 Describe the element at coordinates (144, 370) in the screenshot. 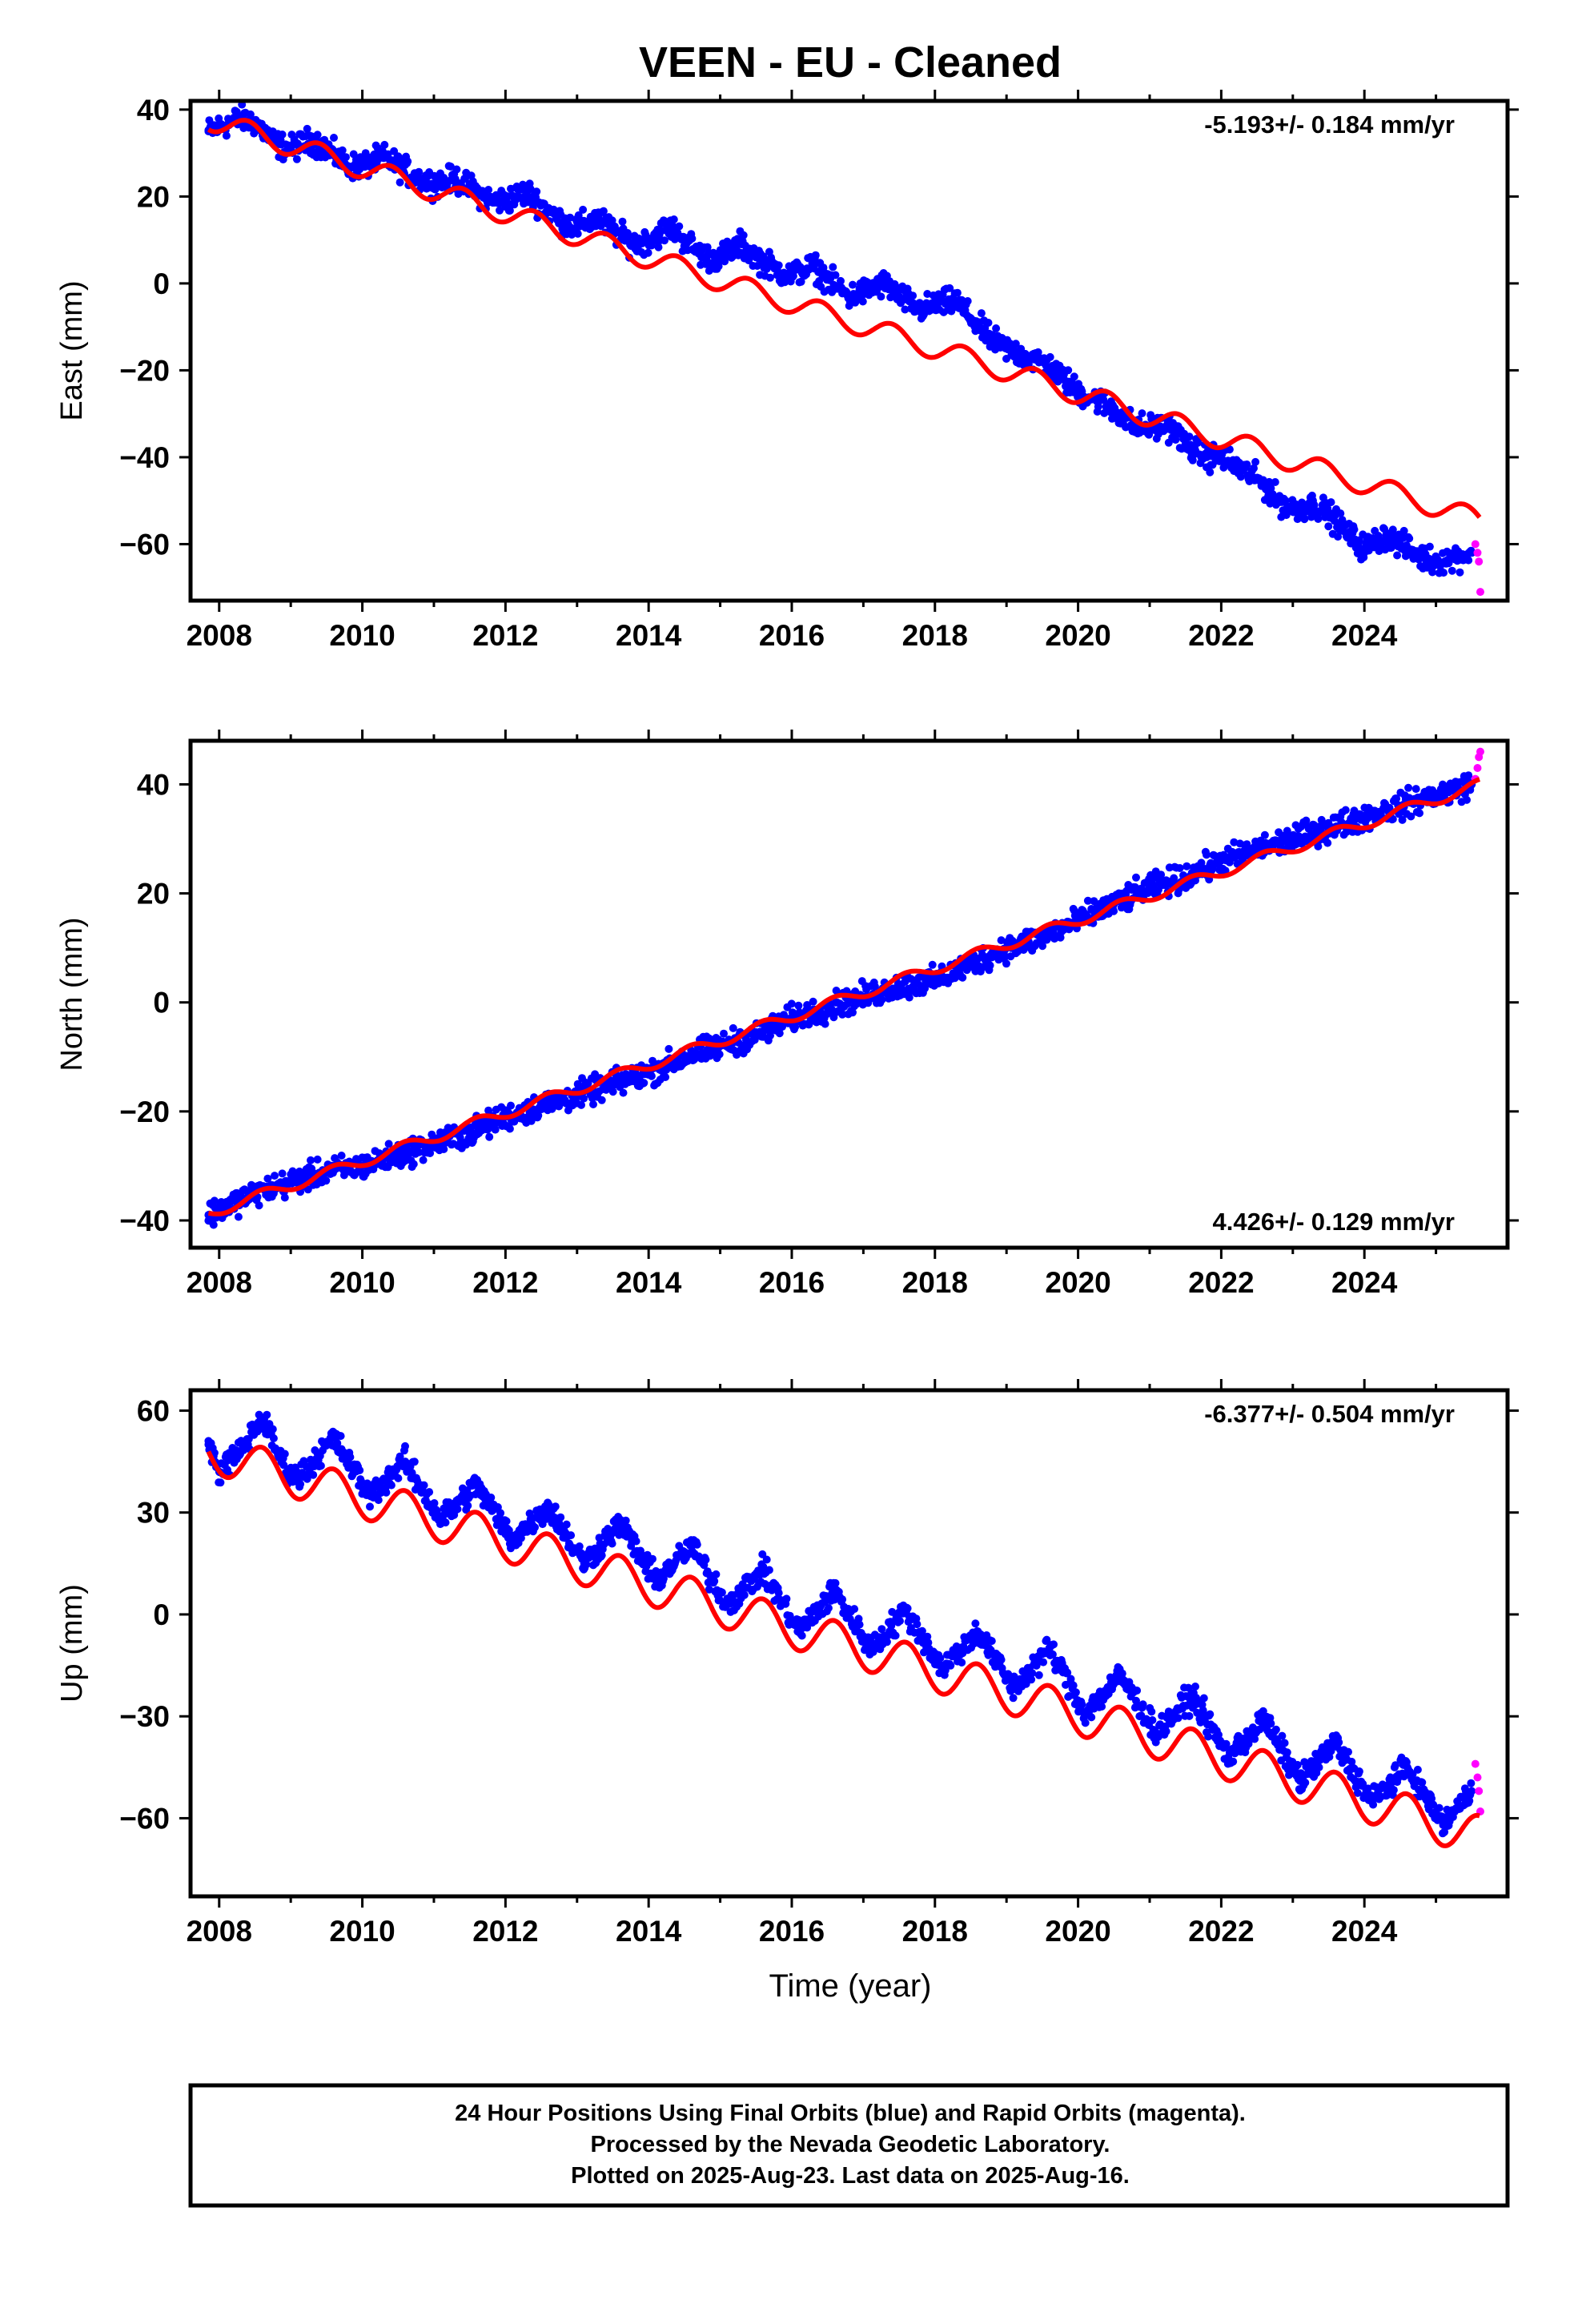

I see `y-tick-label: −20` at that location.